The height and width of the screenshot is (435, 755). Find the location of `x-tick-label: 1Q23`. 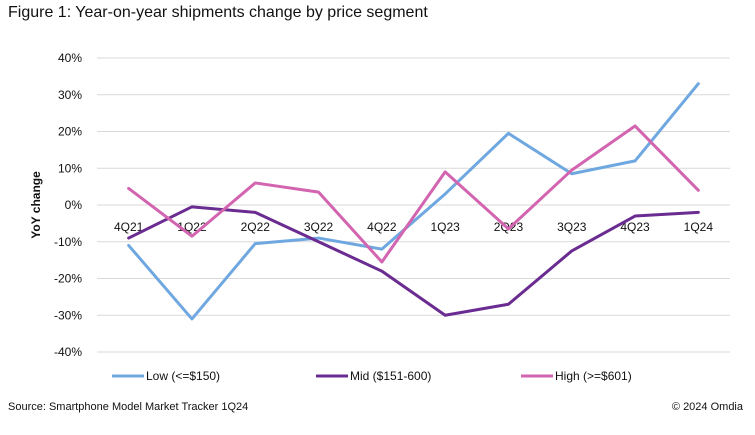

x-tick-label: 1Q23 is located at coordinates (445, 227).